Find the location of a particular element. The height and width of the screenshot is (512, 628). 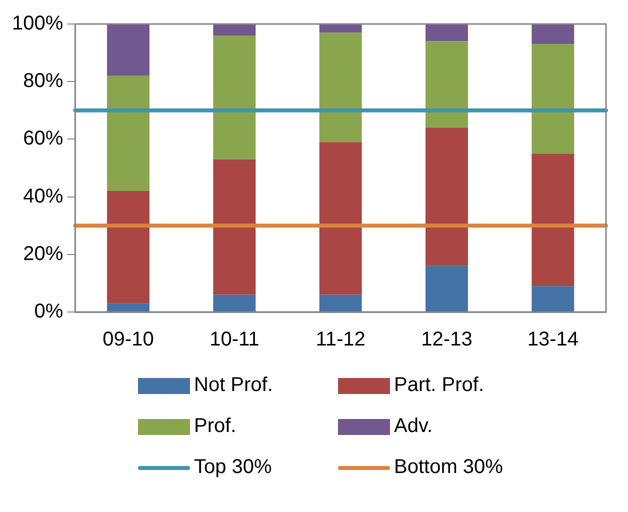

legend-label: Top 30% is located at coordinates (233, 467).